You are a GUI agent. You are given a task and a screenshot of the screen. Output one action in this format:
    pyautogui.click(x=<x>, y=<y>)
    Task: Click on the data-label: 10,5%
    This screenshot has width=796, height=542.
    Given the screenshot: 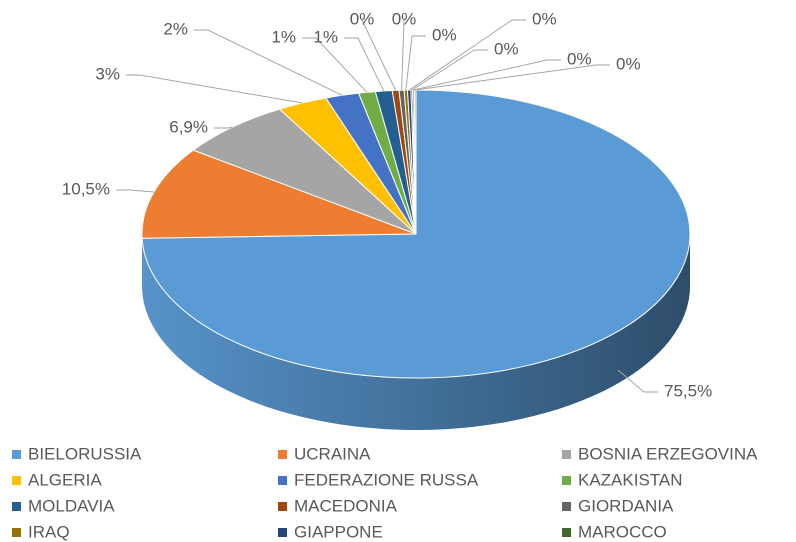 What is the action you would take?
    pyautogui.click(x=86, y=188)
    